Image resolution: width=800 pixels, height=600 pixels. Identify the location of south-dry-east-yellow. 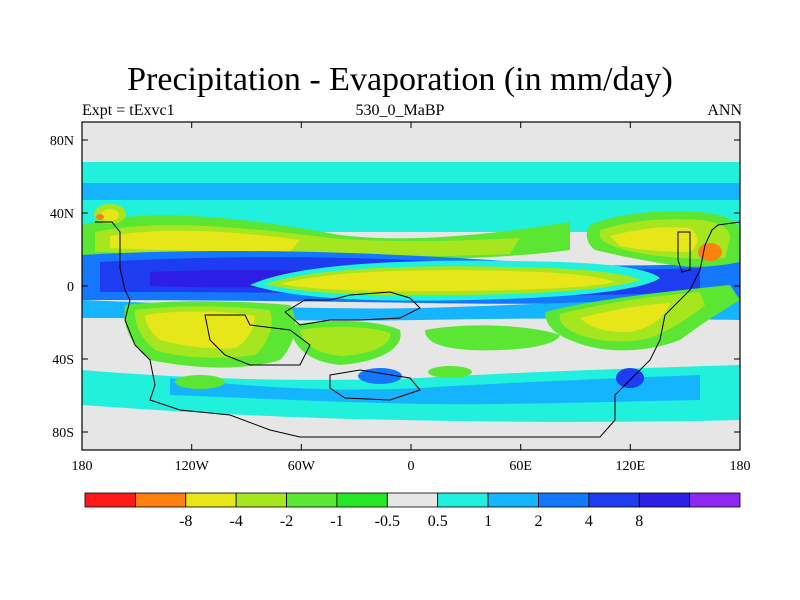
(625, 318).